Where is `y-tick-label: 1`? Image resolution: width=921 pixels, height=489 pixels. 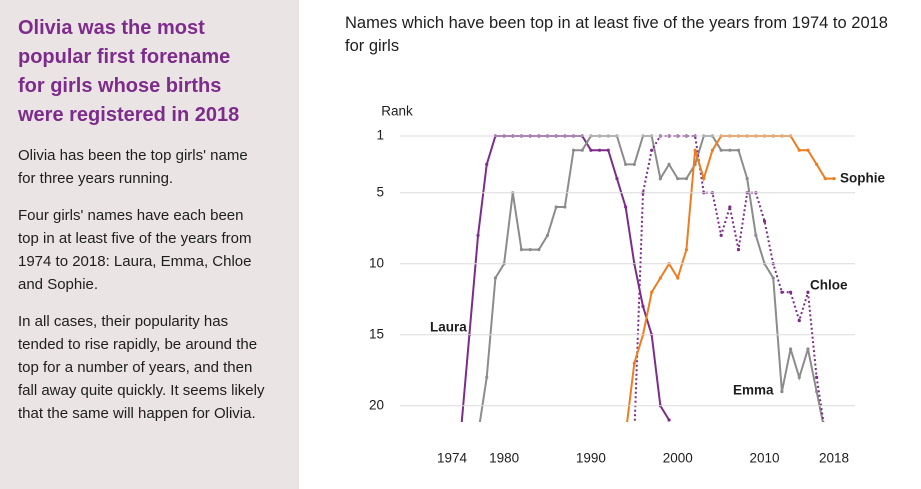 y-tick-label: 1 is located at coordinates (380, 135).